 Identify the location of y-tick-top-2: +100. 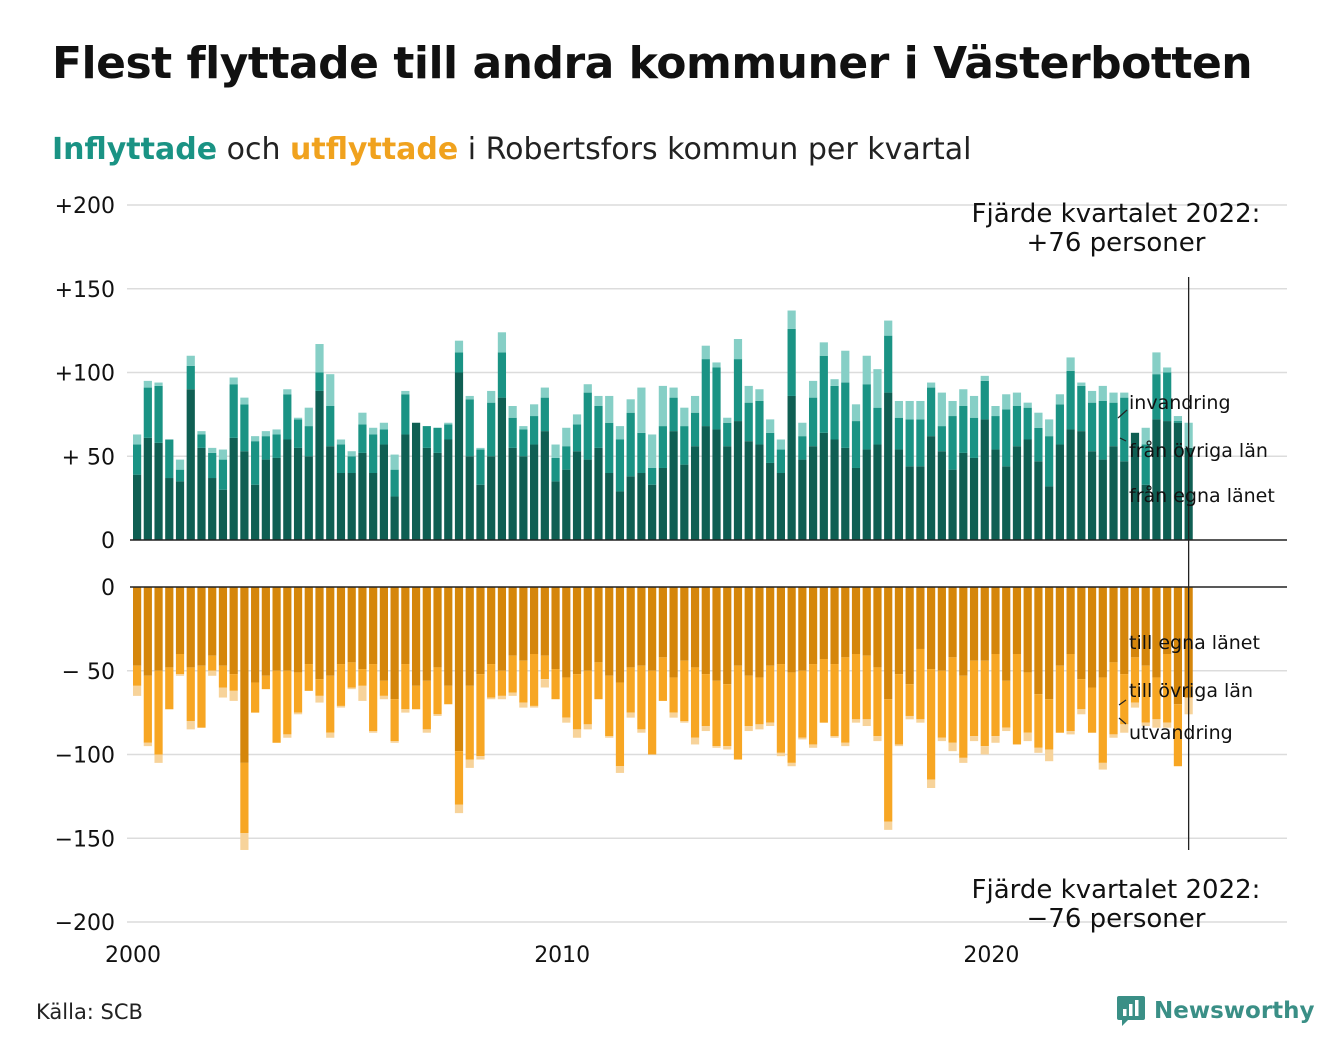
(85, 374).